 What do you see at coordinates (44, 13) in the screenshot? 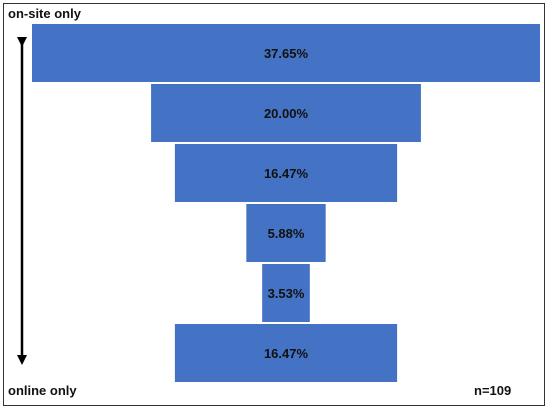
I see `top-axis-label: on-site only` at bounding box center [44, 13].